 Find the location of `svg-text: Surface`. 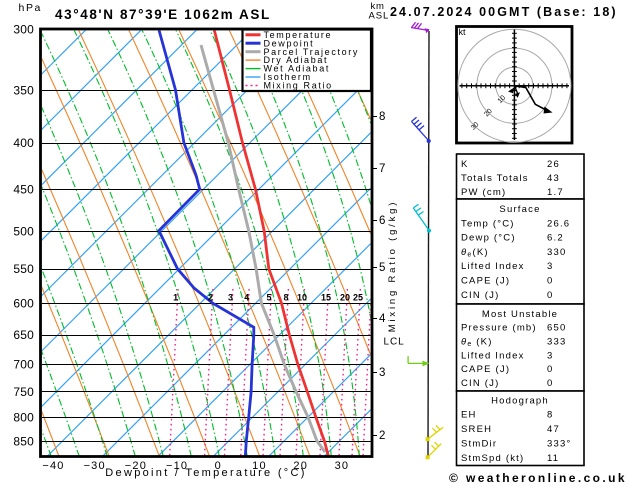

svg-text: Surface is located at coordinates (519, 209).